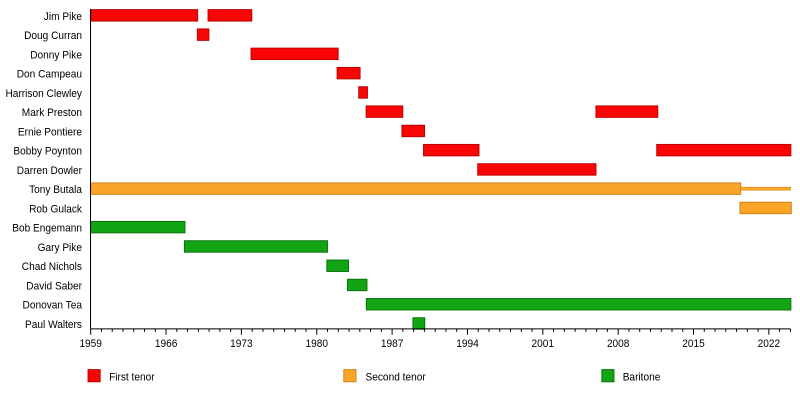 Image resolution: width=800 pixels, height=408 pixels. I want to click on svg-text: Donovan Tea, so click(53, 306).